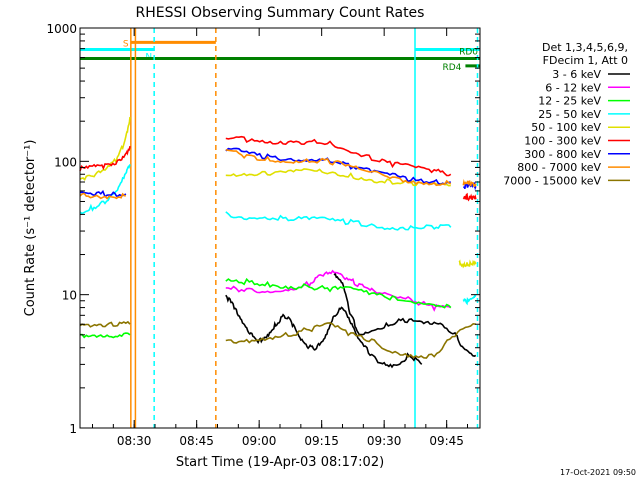 This screenshot has height=480, width=640. What do you see at coordinates (569, 114) in the screenshot?
I see `legend-label-25-50-kev: 25 - 50 keV` at bounding box center [569, 114].